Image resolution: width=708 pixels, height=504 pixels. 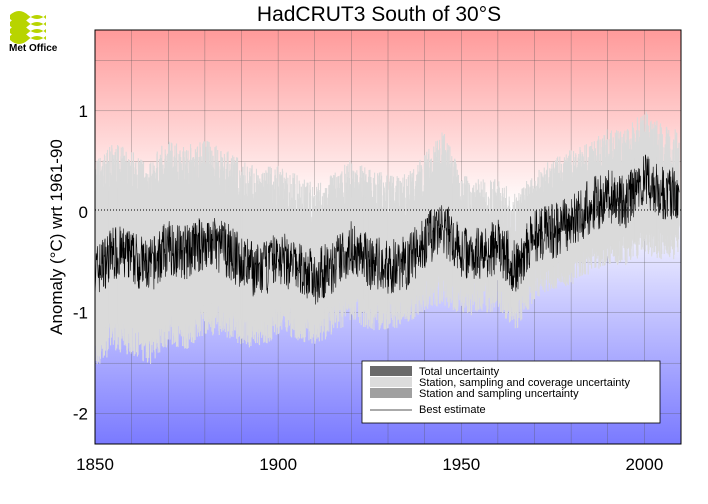 I want to click on y-tick-label: 1, so click(x=83, y=111).